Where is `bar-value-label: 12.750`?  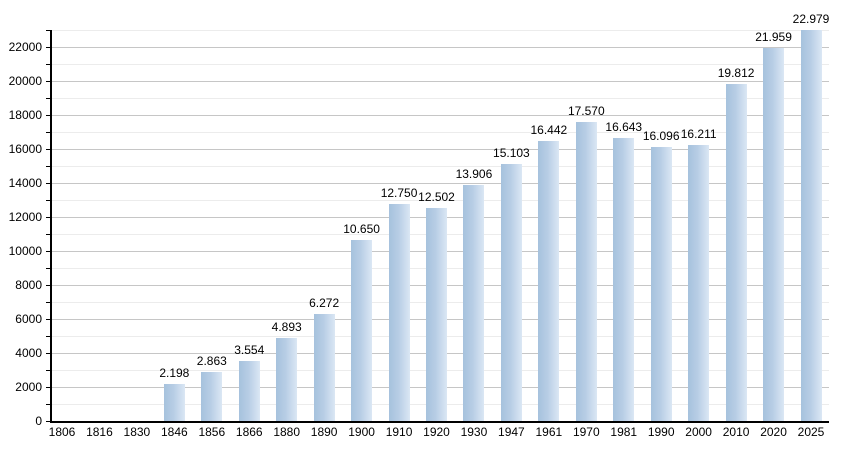
bar-value-label: 12.750 is located at coordinates (399, 193).